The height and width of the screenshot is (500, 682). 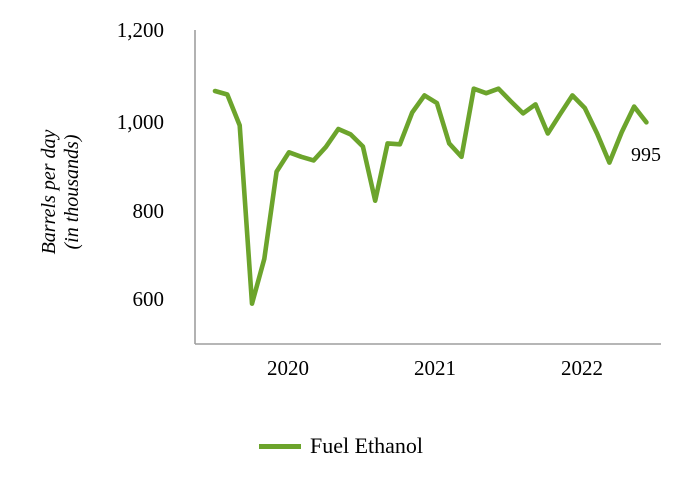 I want to click on last-point-value-label: 995, so click(x=646, y=155).